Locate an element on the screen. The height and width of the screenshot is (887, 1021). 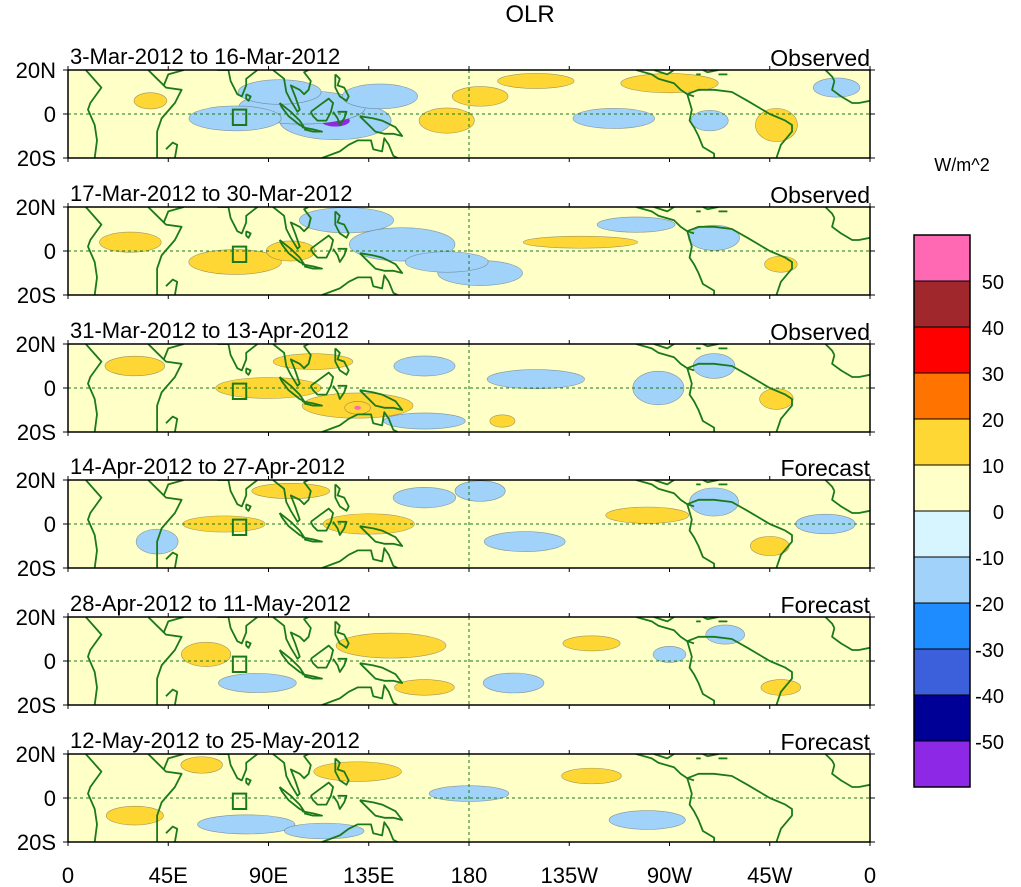
x-tick-label: 90W is located at coordinates (669, 875).